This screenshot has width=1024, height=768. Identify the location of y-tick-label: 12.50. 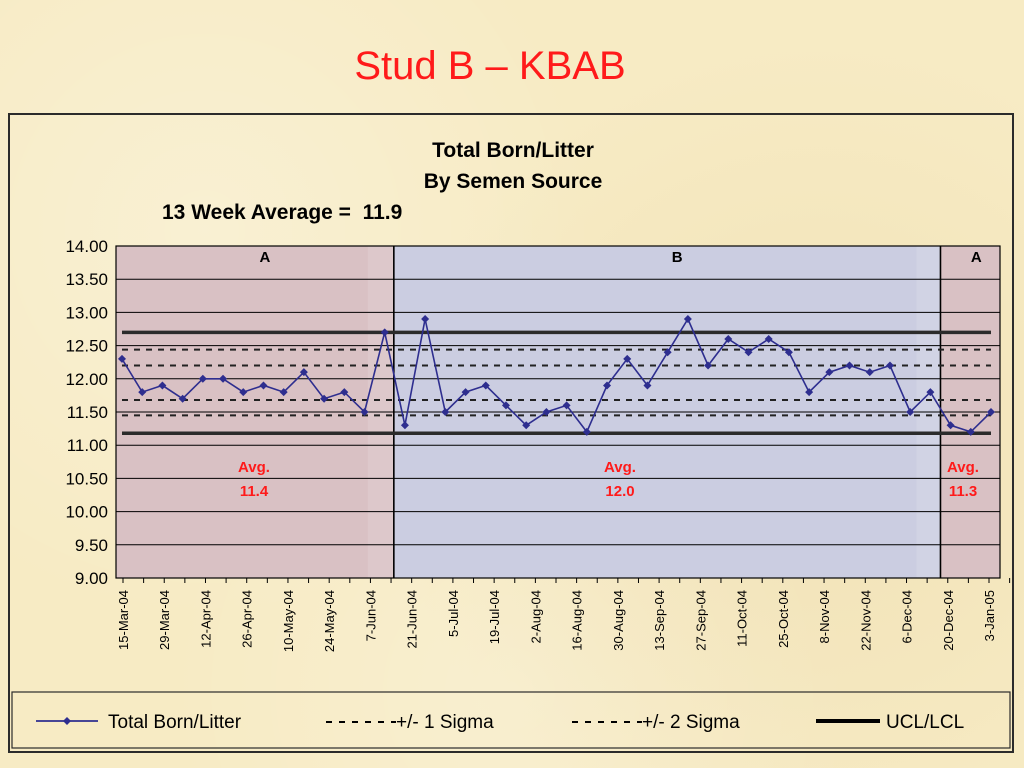
(86, 346).